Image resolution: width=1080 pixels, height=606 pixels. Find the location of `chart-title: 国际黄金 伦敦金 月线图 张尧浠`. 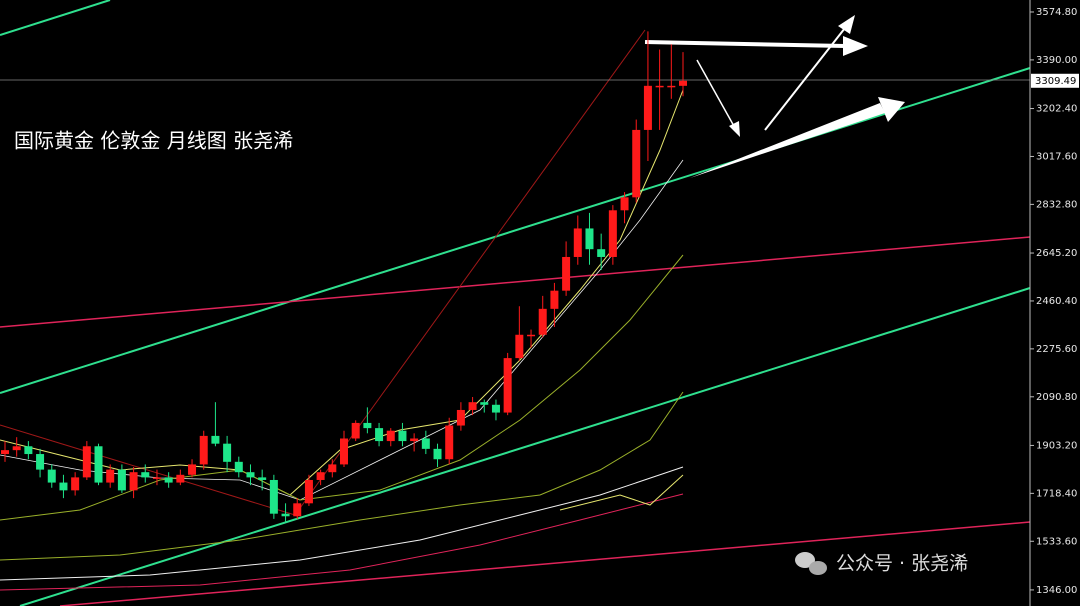

chart-title: 国际黄金 伦敦金 月线图 张尧浠 is located at coordinates (153, 141).